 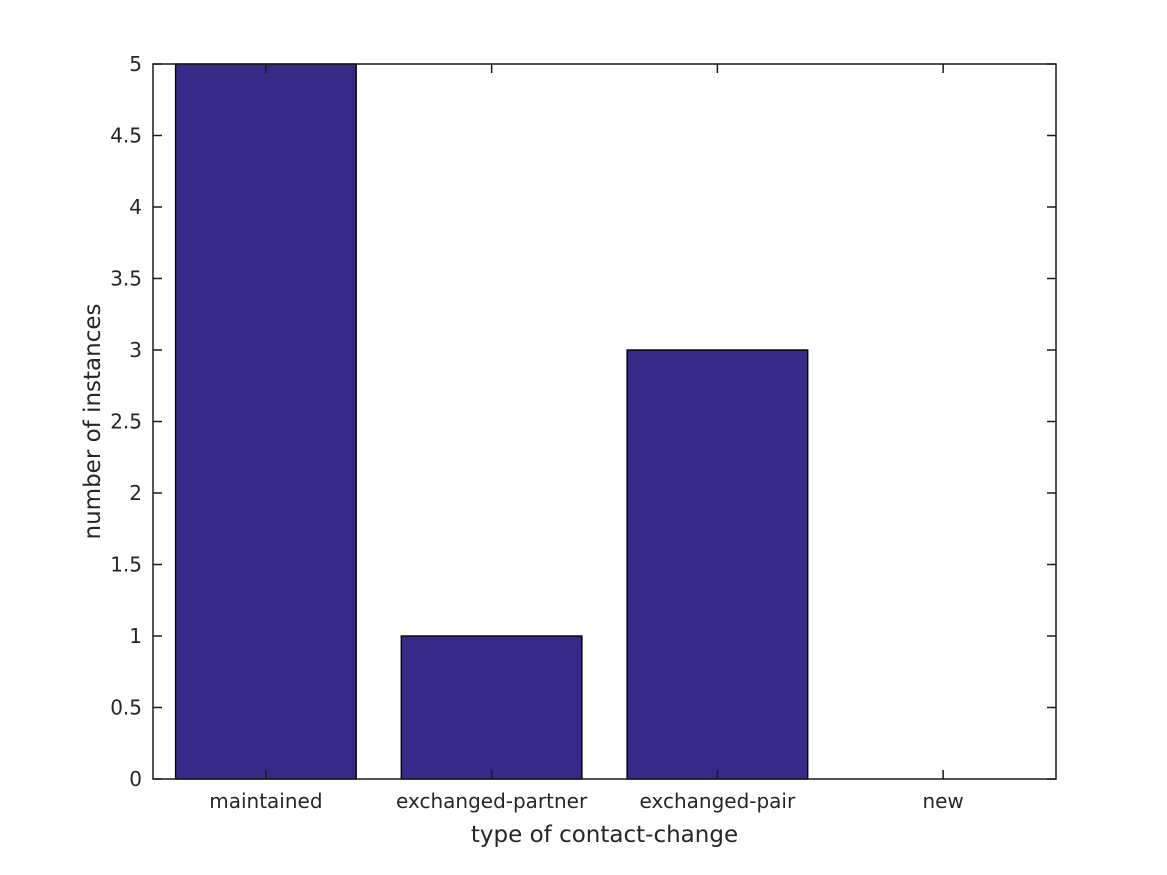 I want to click on bar-maintained, so click(x=265, y=421).